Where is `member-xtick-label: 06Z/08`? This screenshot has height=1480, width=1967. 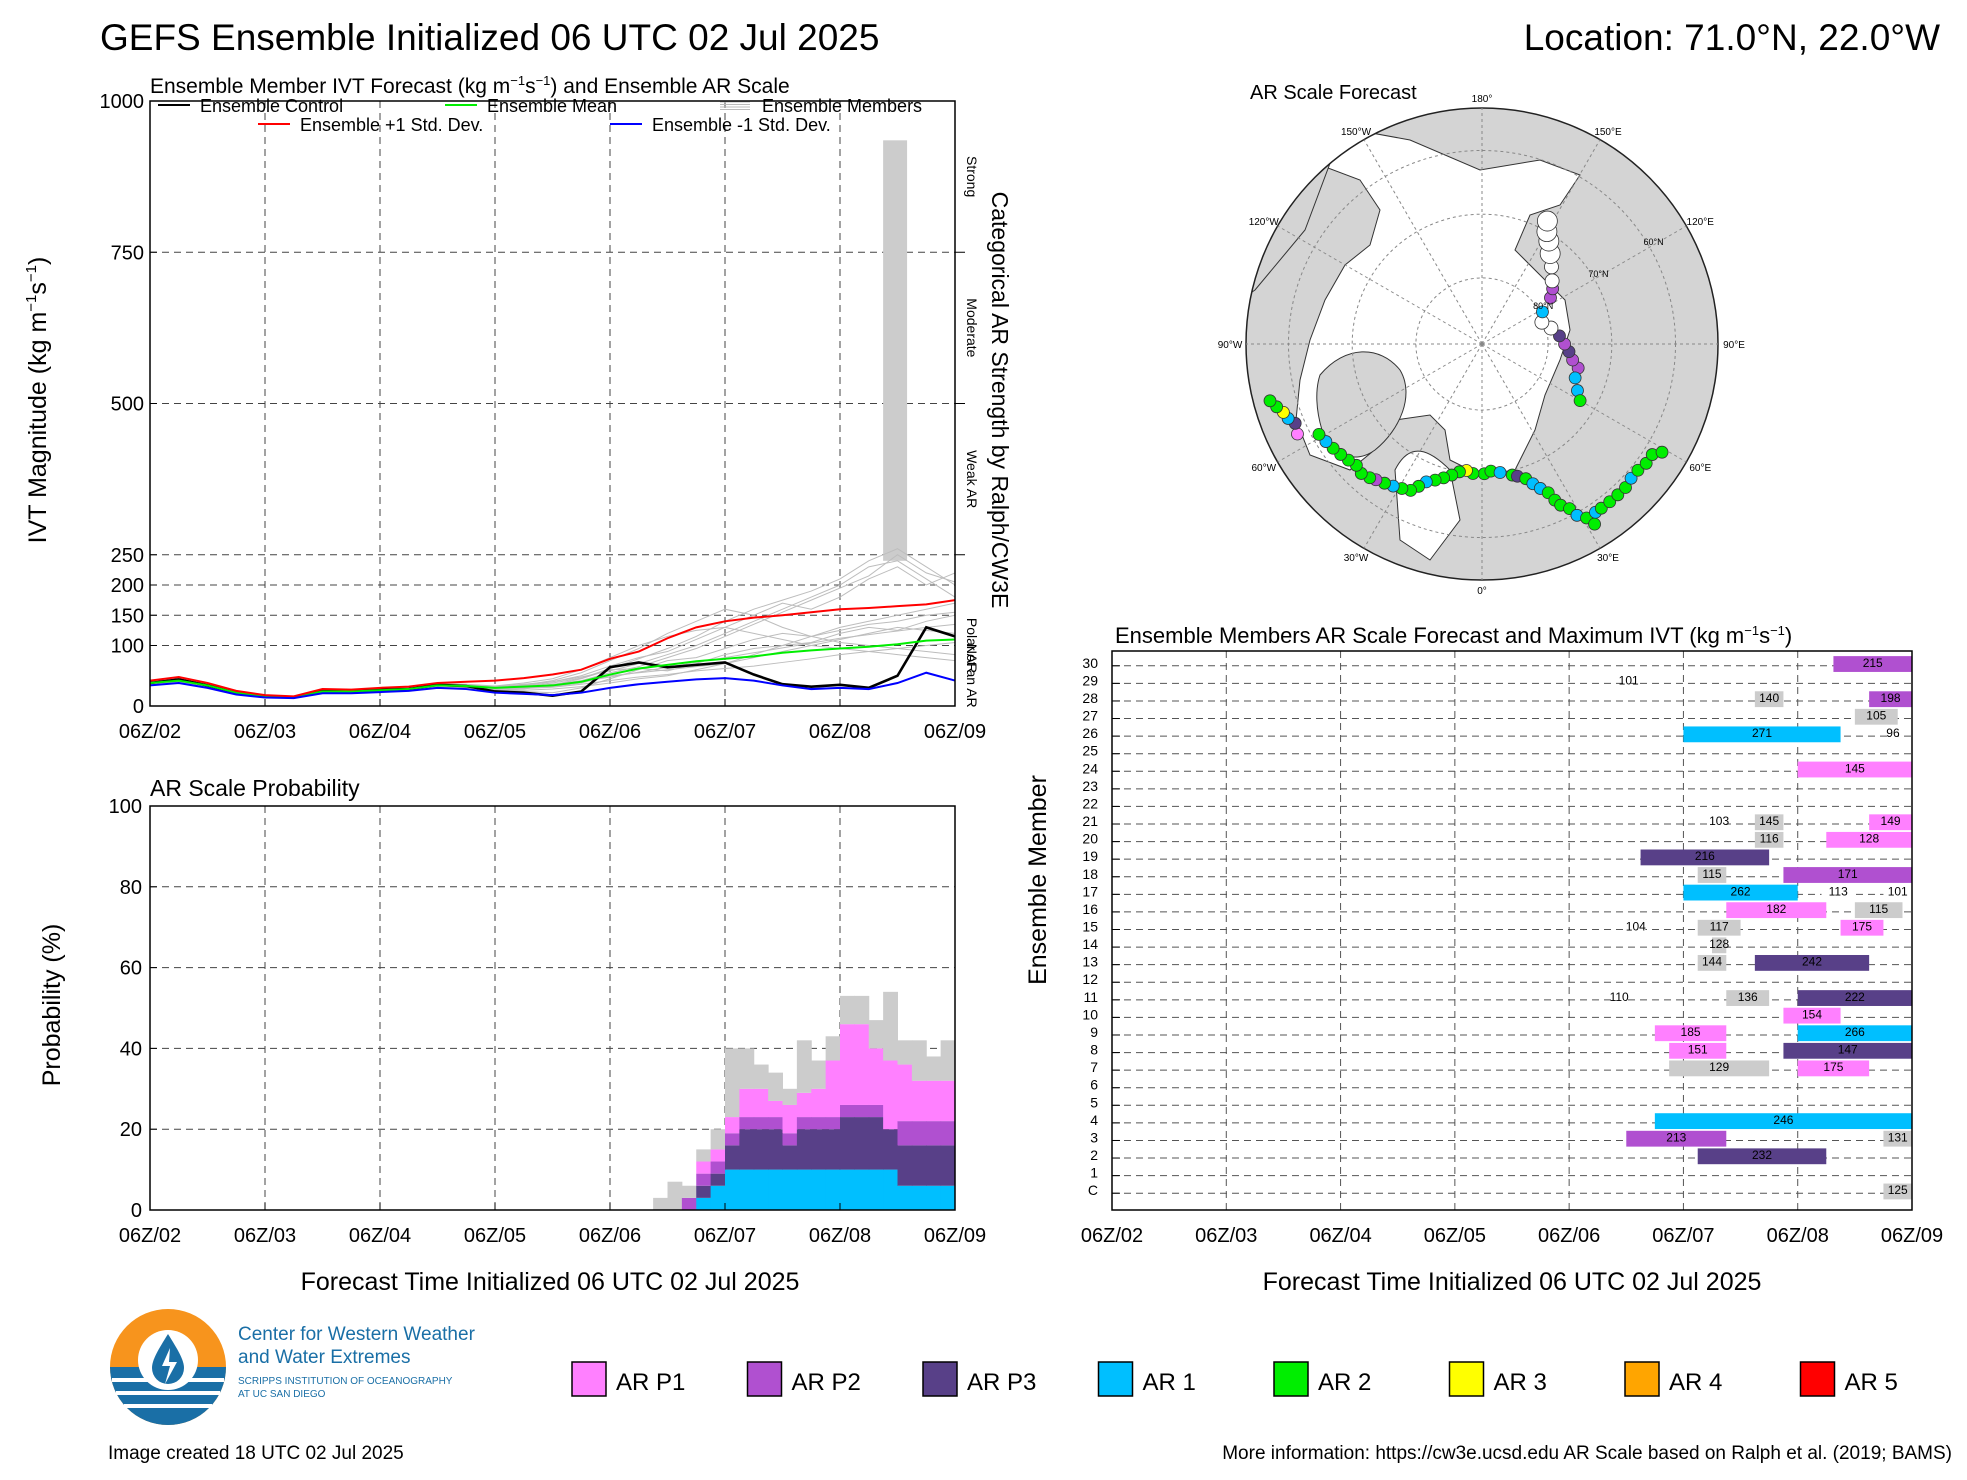 member-xtick-label: 06Z/08 is located at coordinates (1798, 1236).